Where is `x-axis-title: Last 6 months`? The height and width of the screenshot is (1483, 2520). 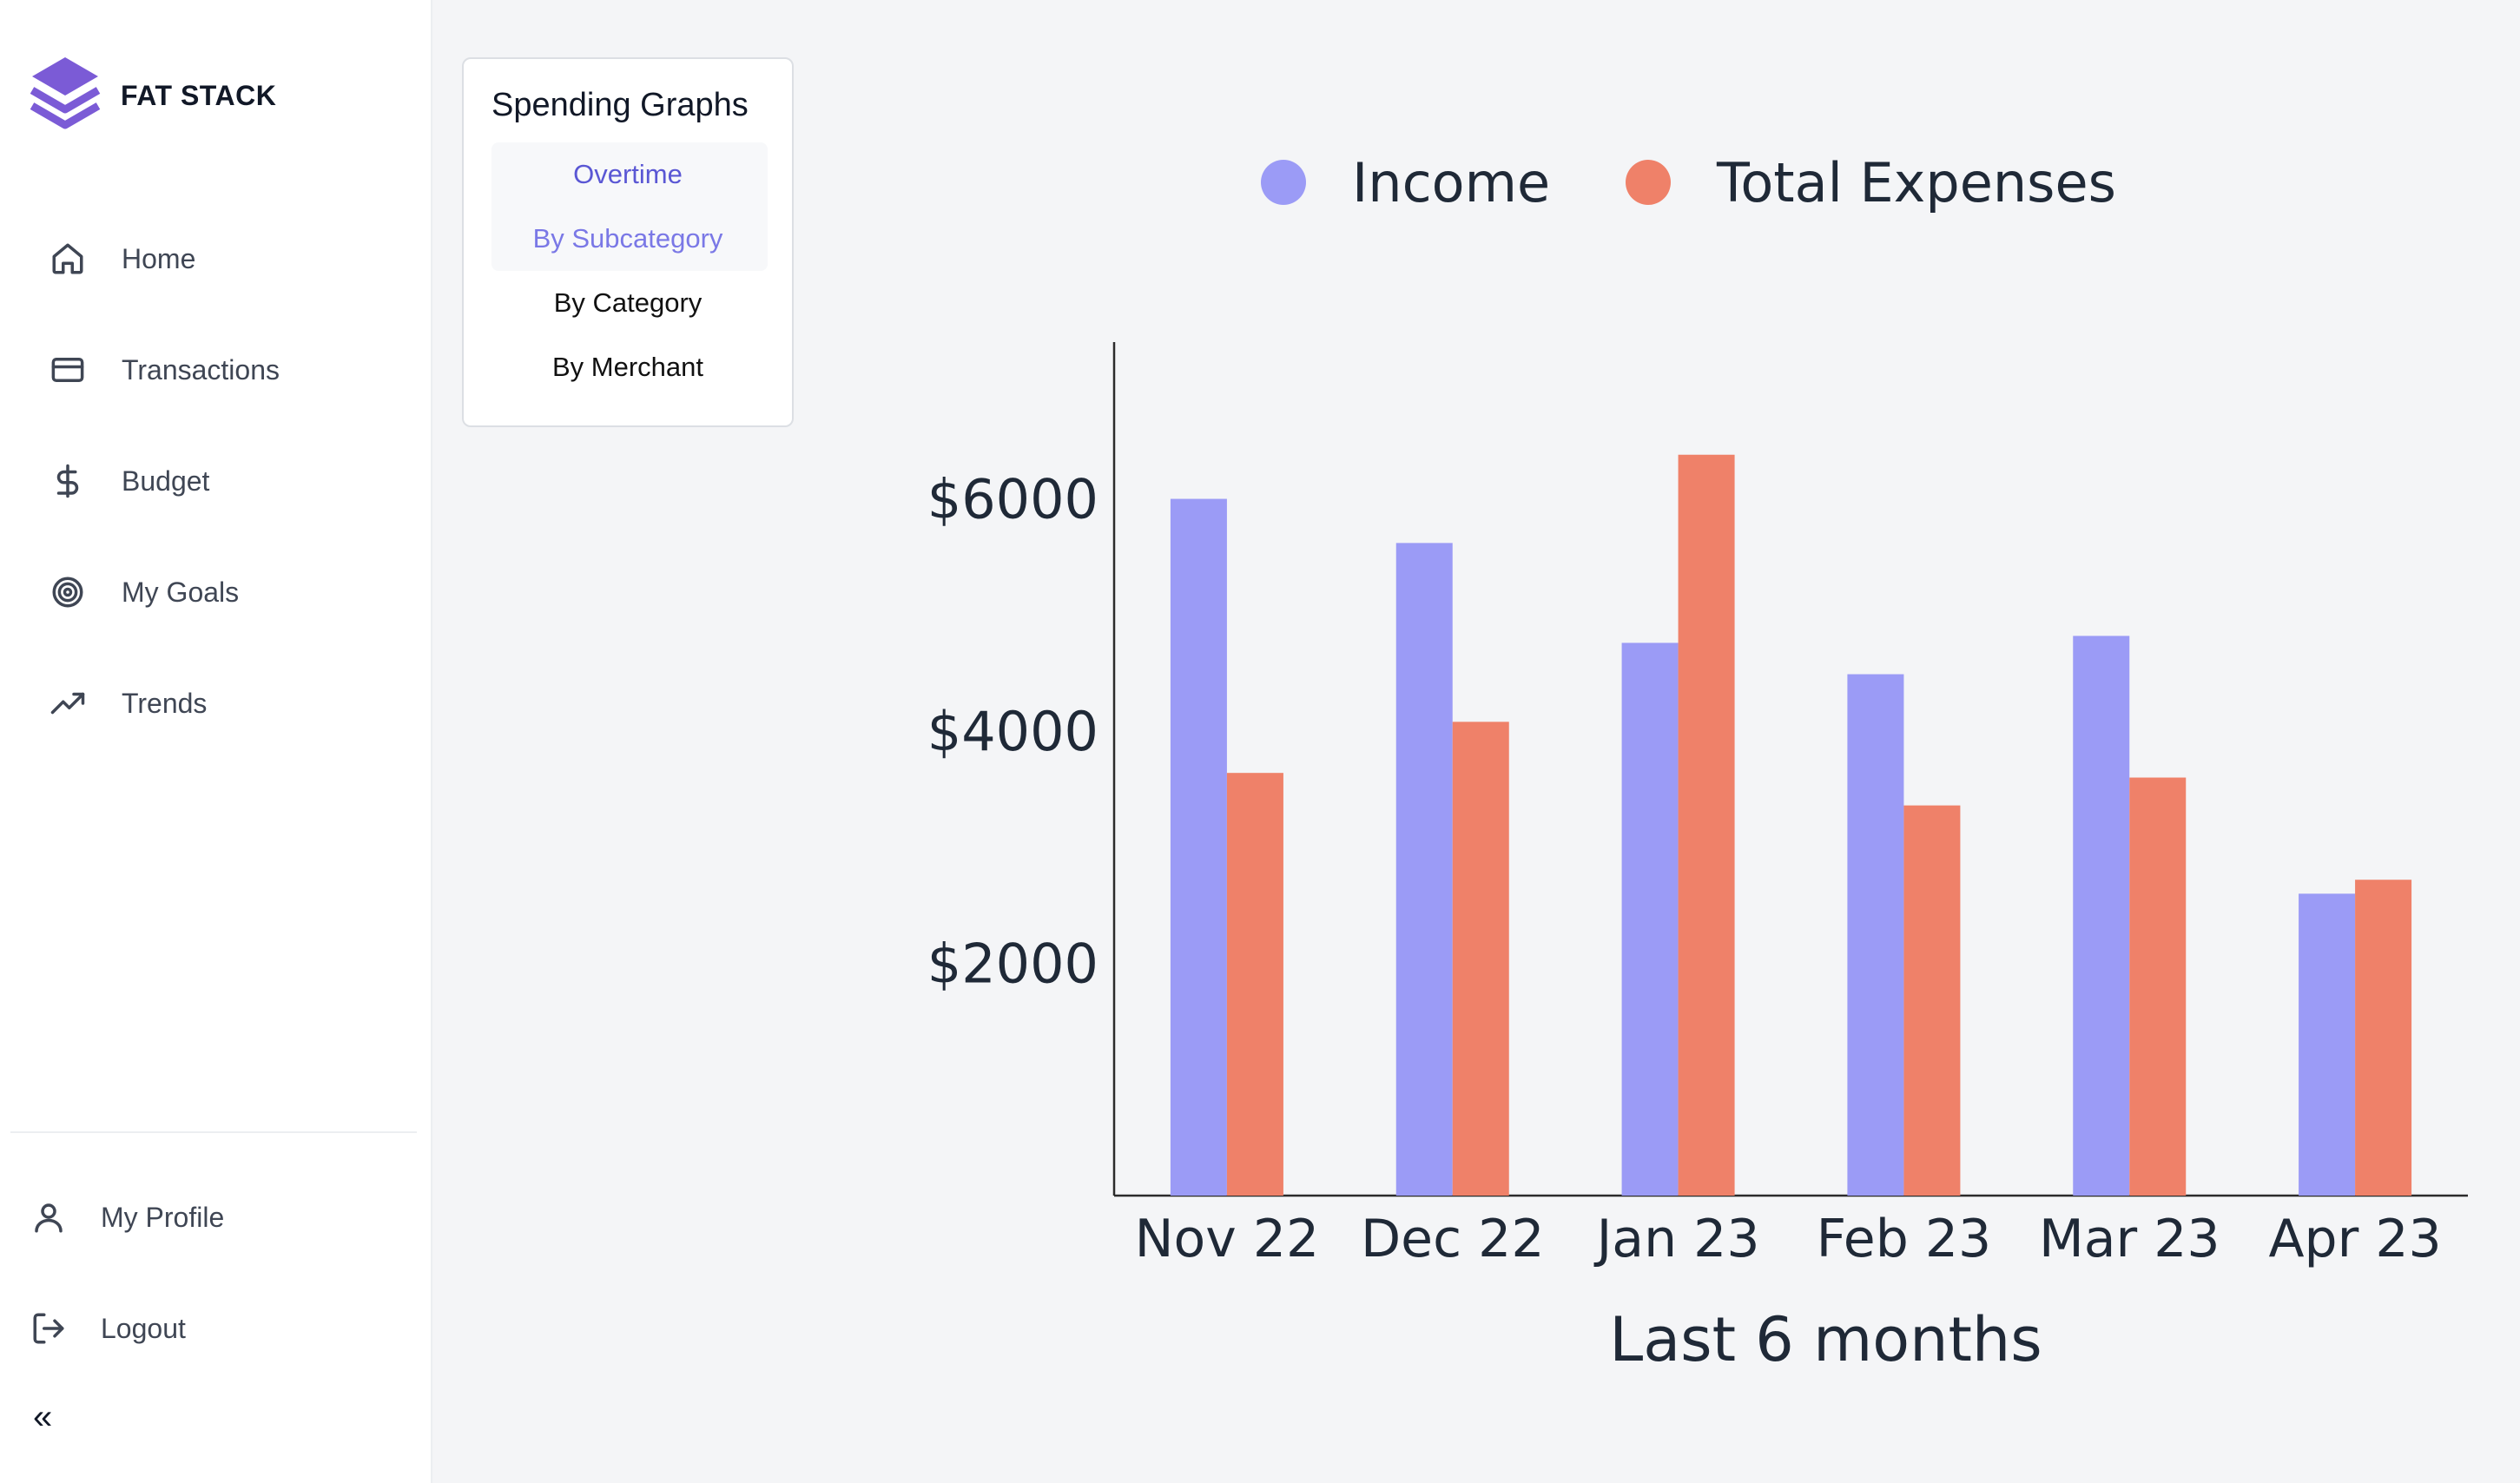 x-axis-title: Last 6 months is located at coordinates (1825, 1339).